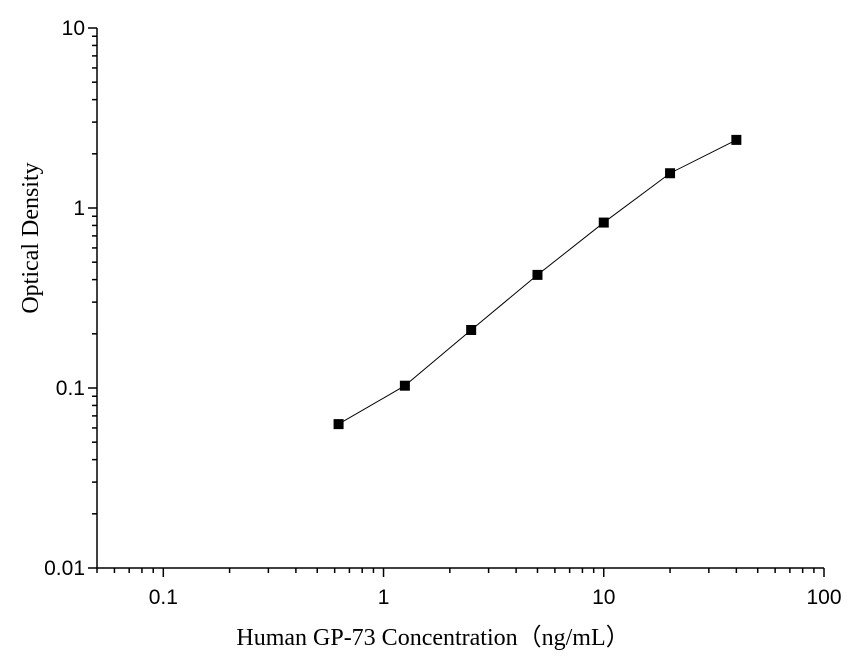  I want to click on y-tick-label: 0.1, so click(70, 388).